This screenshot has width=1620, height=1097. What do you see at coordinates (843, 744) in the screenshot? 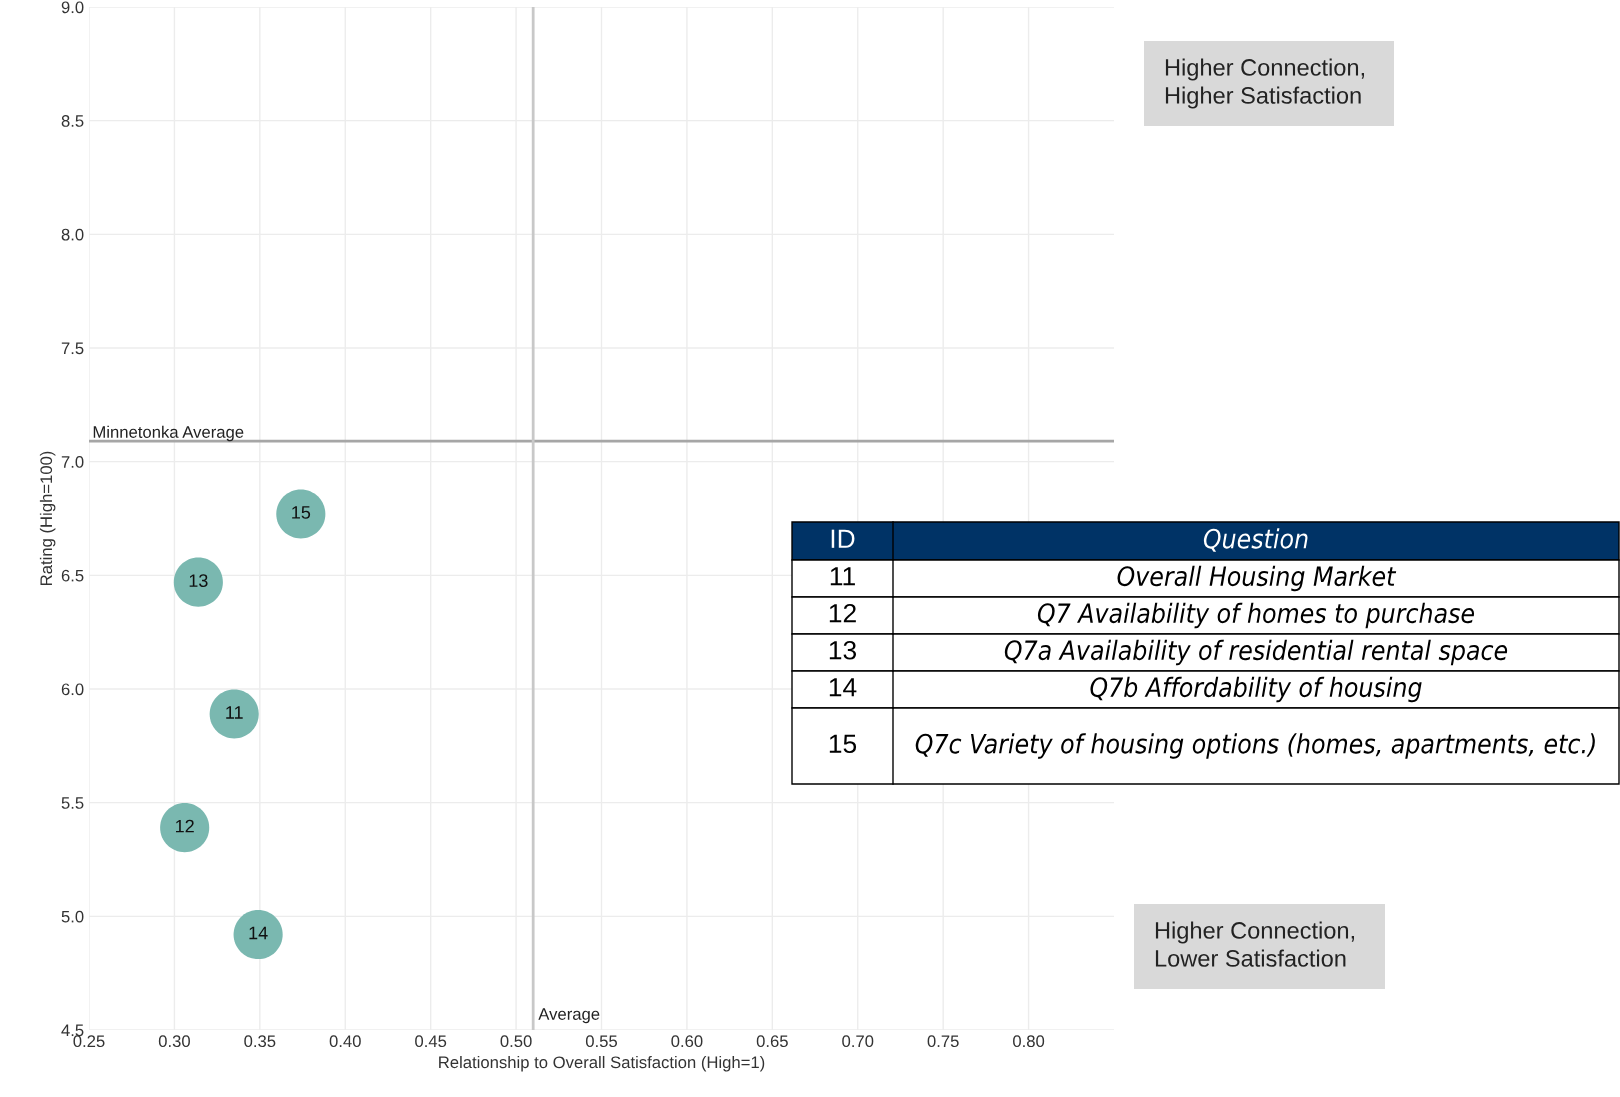
I see `annotation: 15` at bounding box center [843, 744].